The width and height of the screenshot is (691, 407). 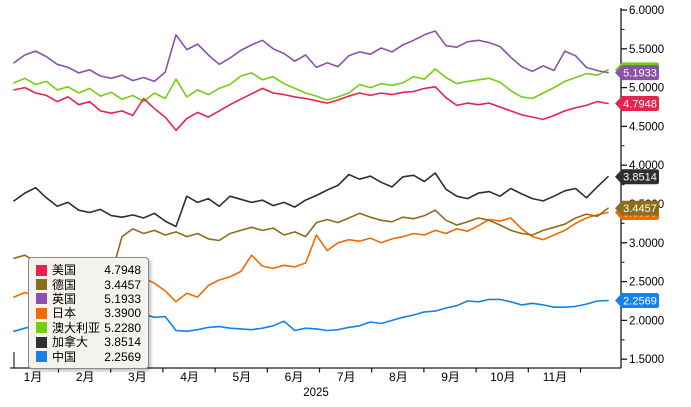 What do you see at coordinates (646, 89) in the screenshot?
I see `y-tick-label: 5.0000` at bounding box center [646, 89].